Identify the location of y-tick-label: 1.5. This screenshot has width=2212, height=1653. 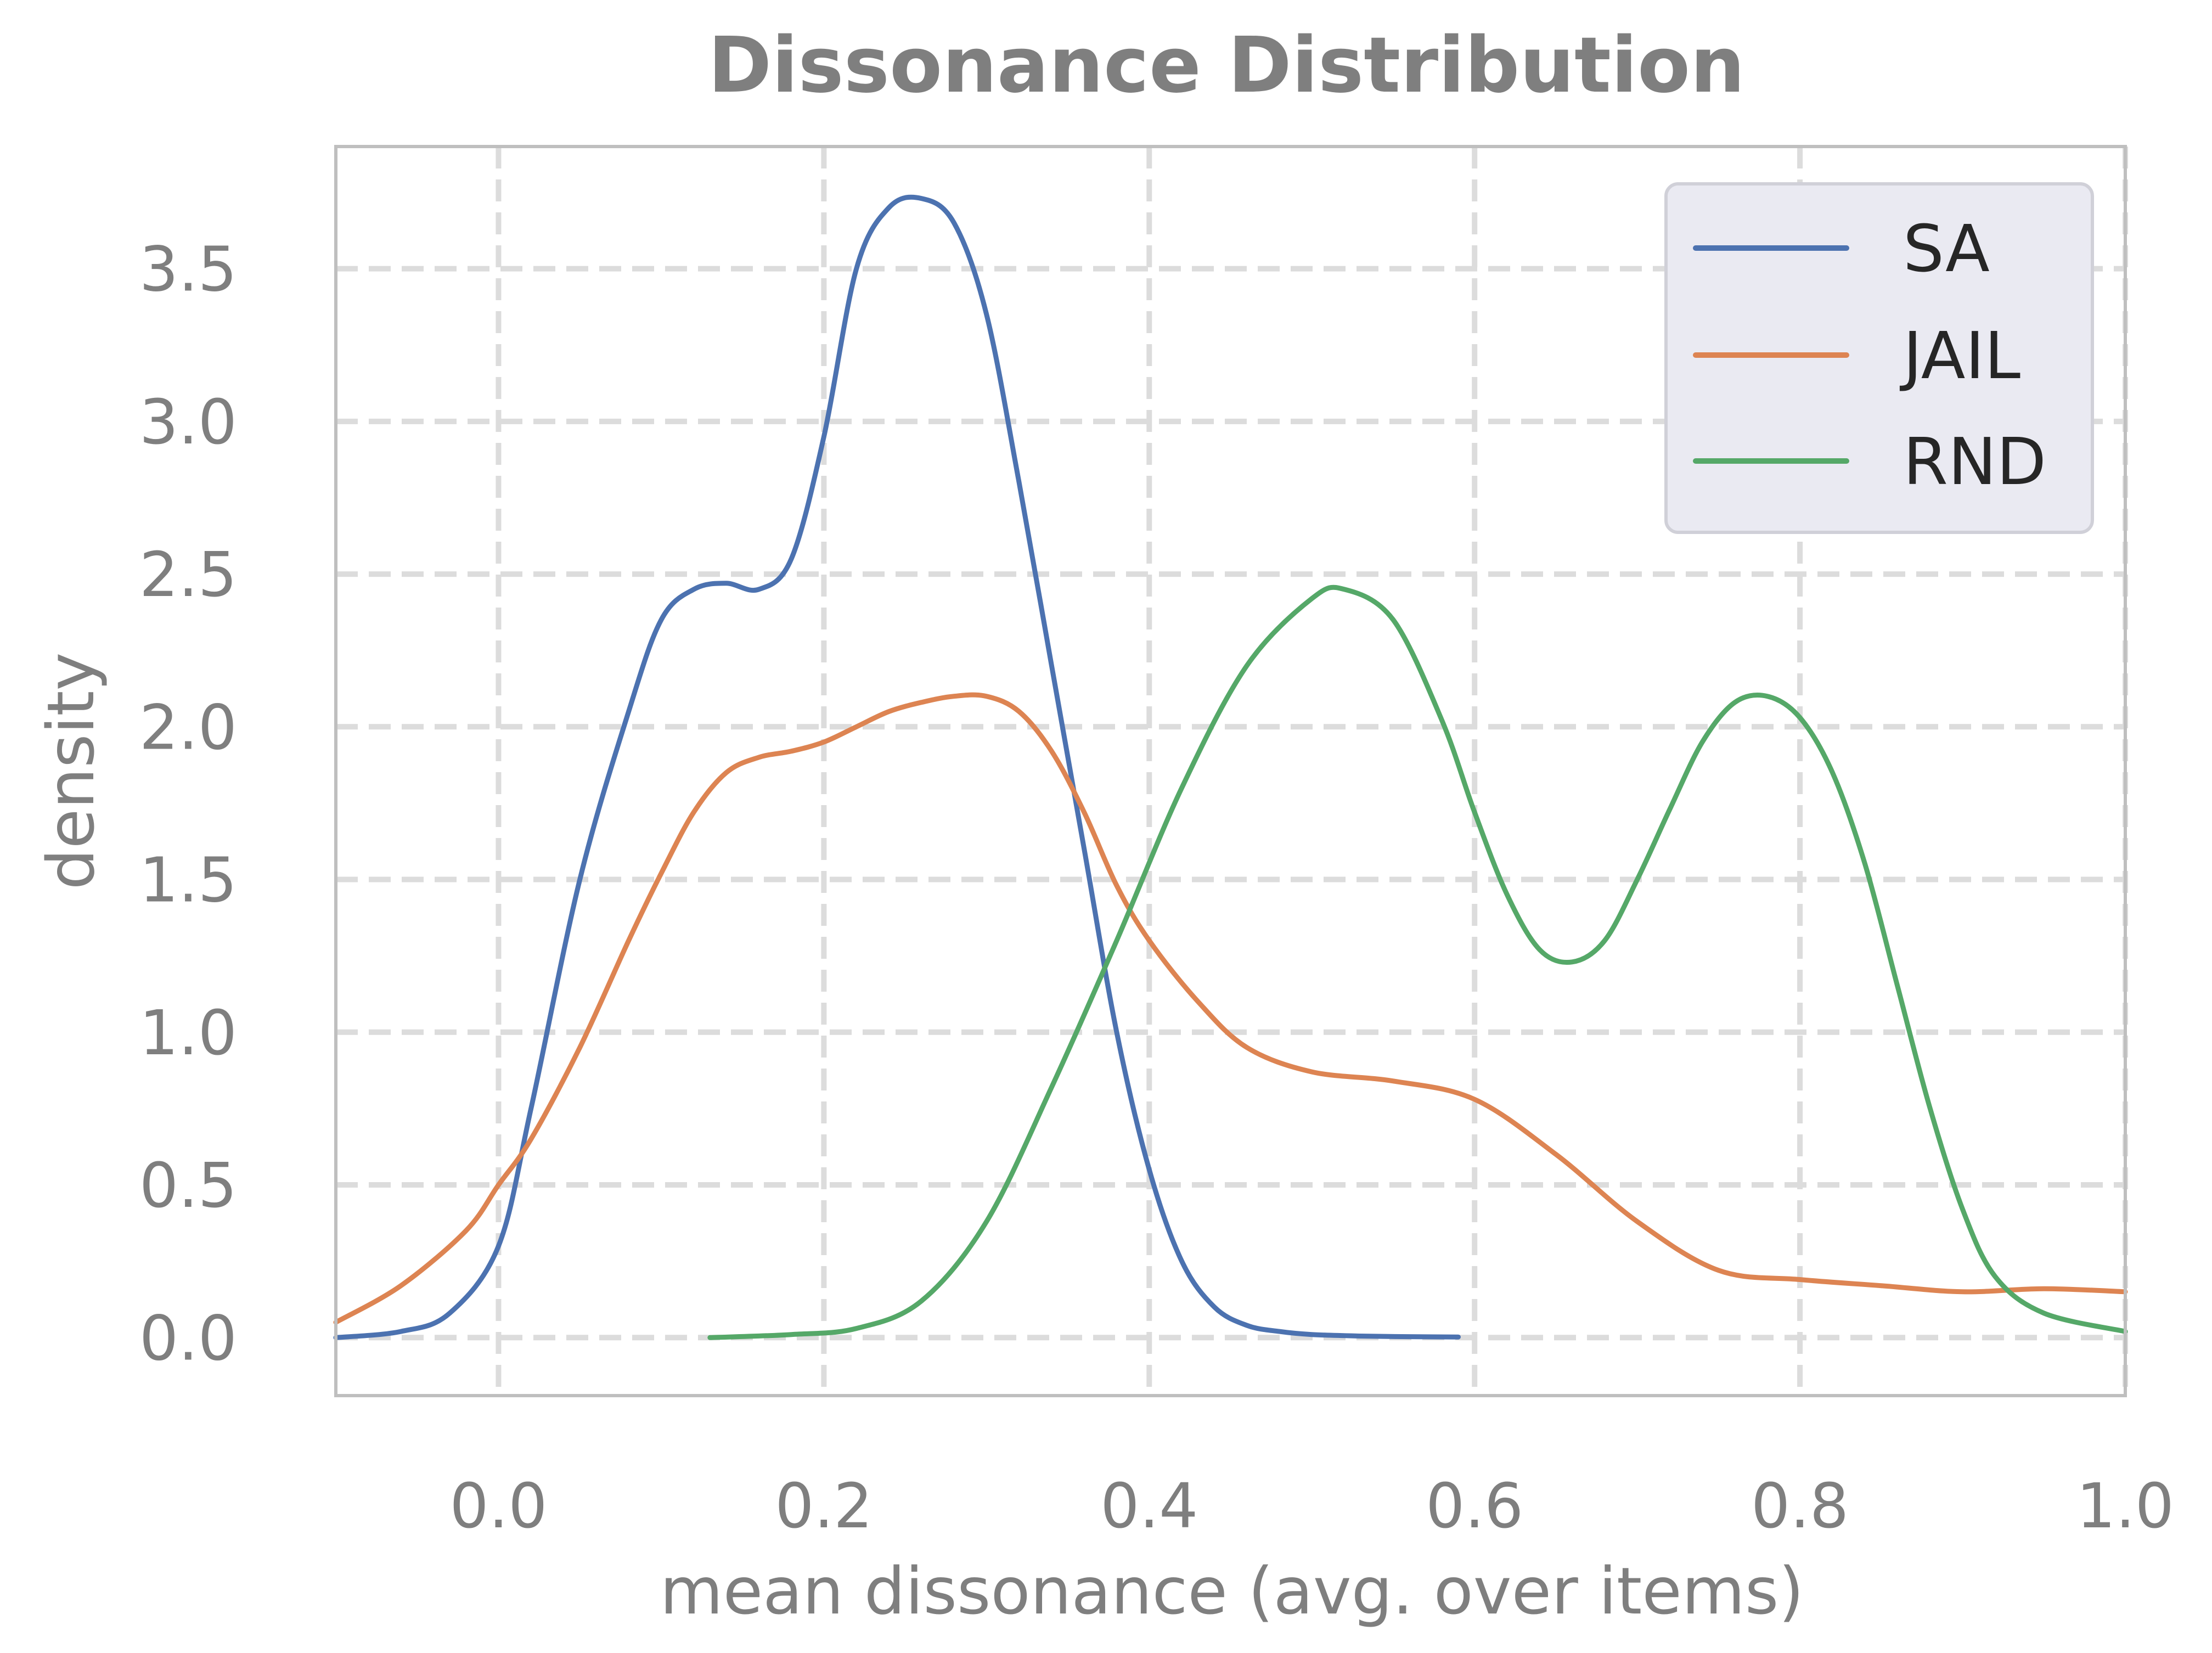
(188, 881).